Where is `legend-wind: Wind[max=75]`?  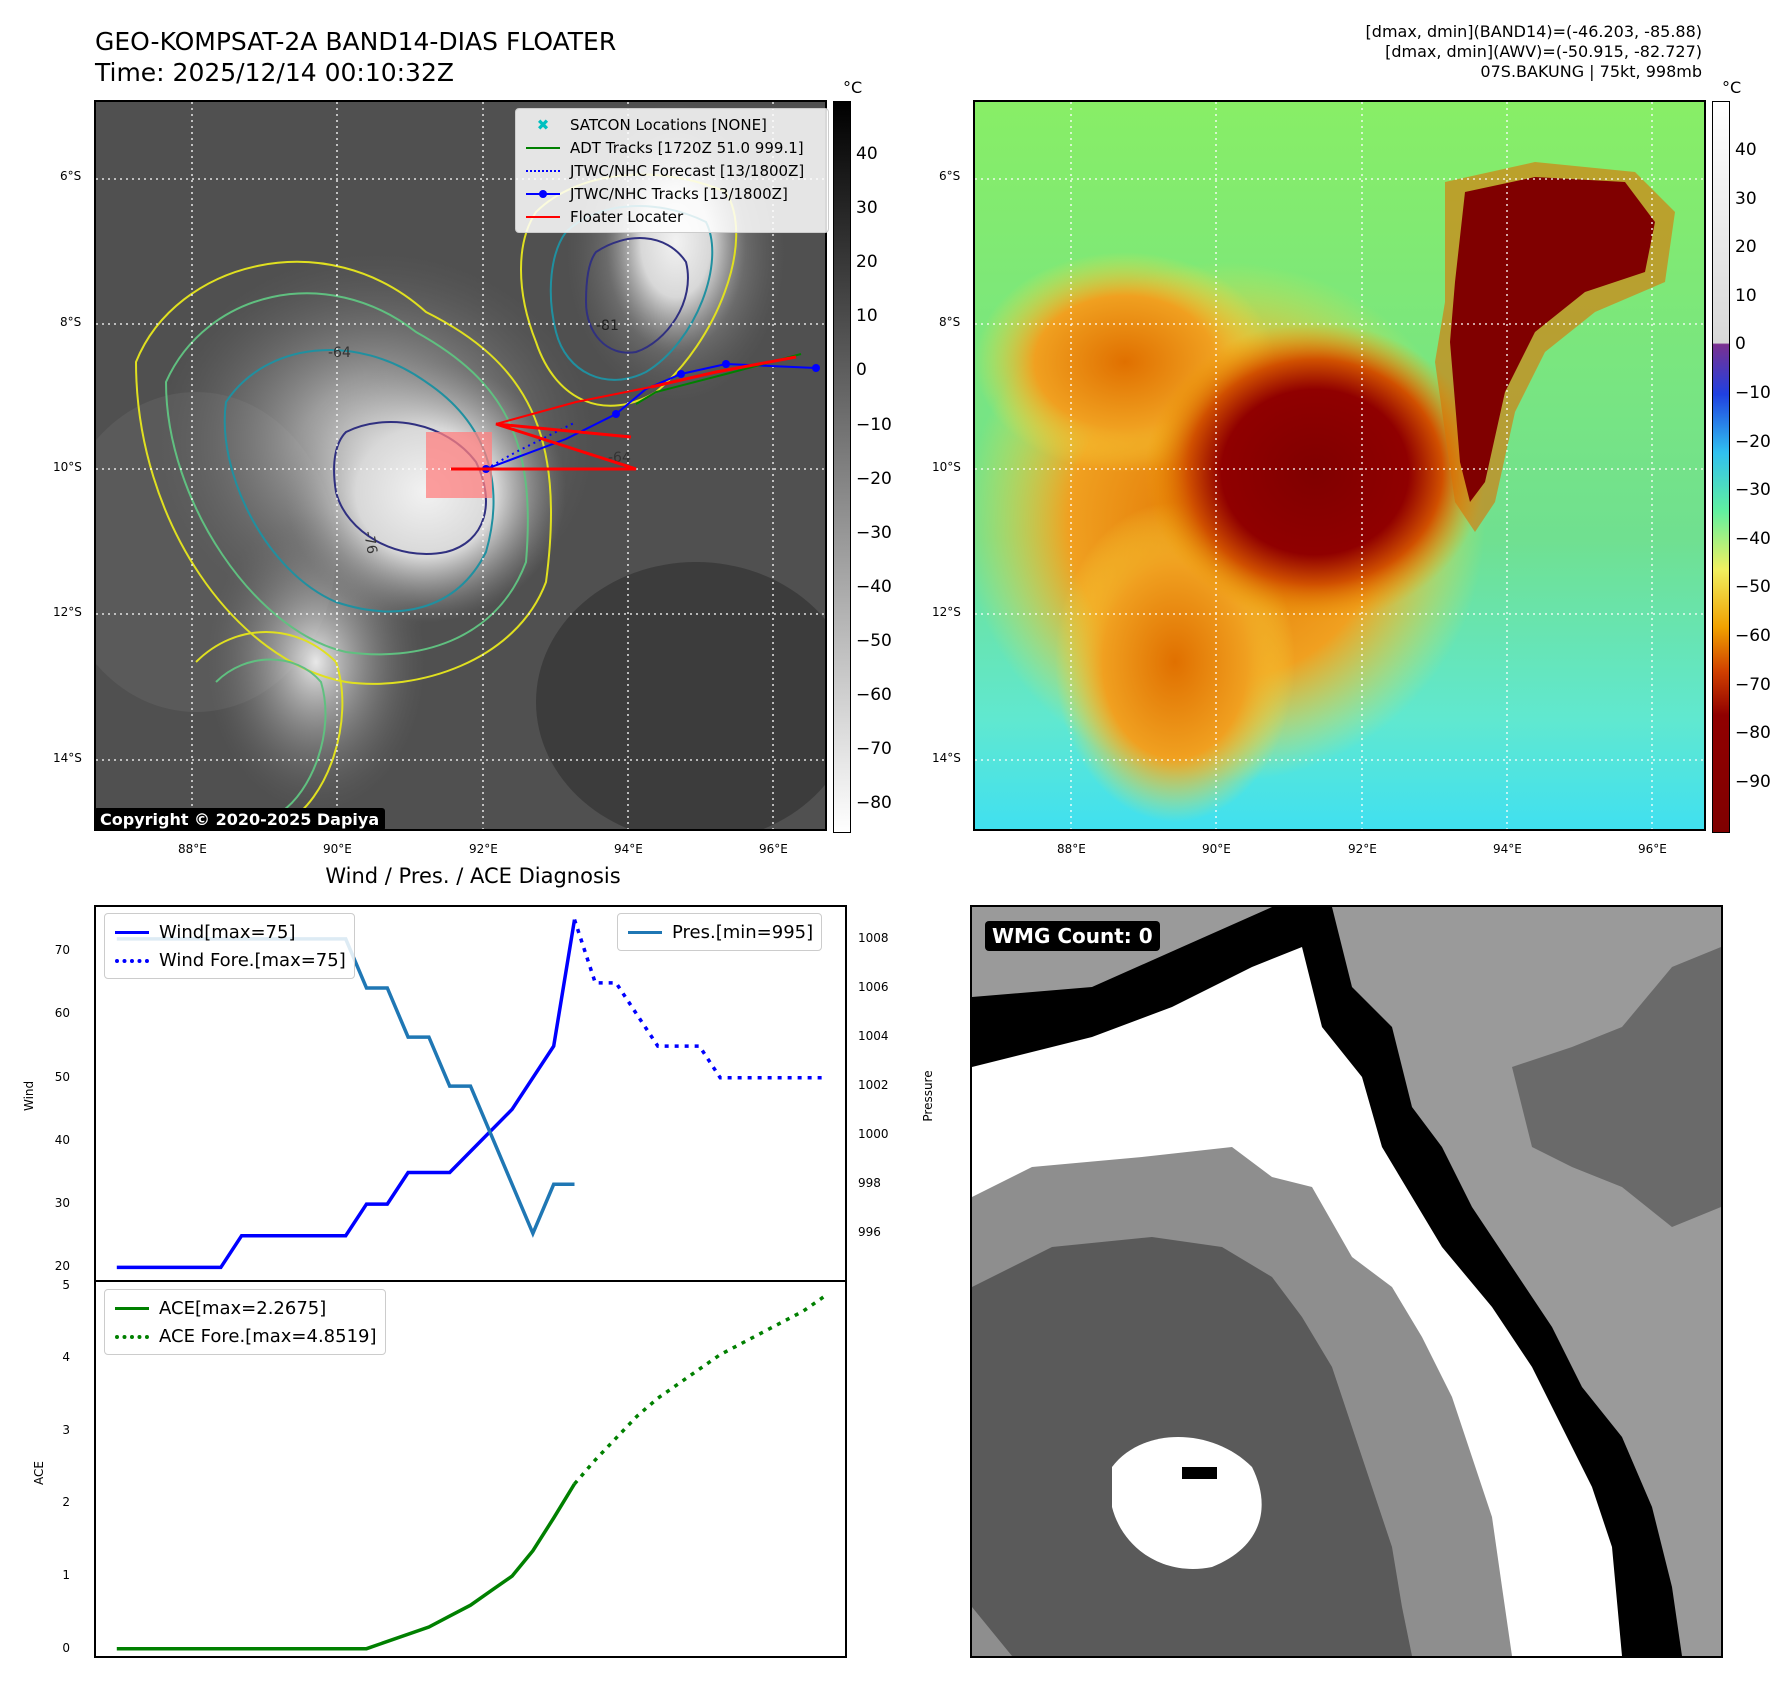 legend-wind: Wind[max=75] is located at coordinates (229, 932).